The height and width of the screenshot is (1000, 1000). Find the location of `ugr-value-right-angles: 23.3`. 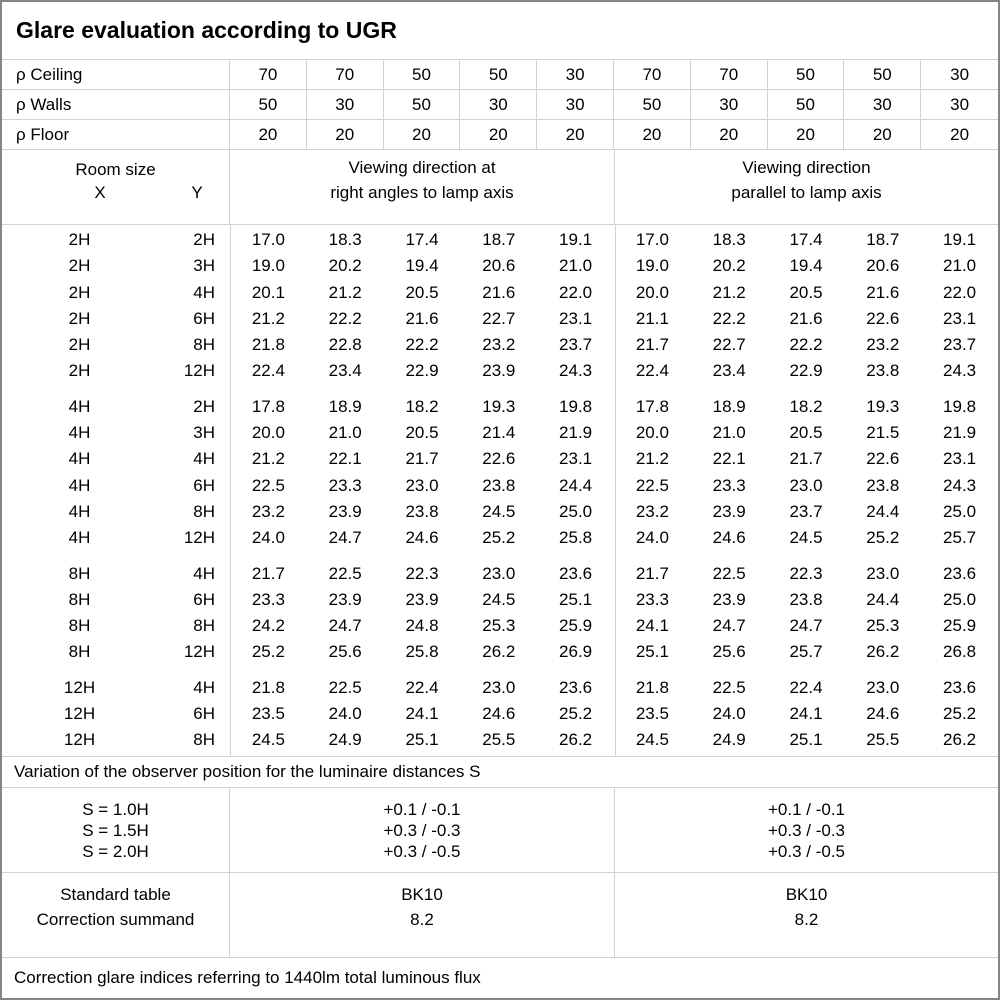

ugr-value-right-angles: 23.3 is located at coordinates (268, 599).